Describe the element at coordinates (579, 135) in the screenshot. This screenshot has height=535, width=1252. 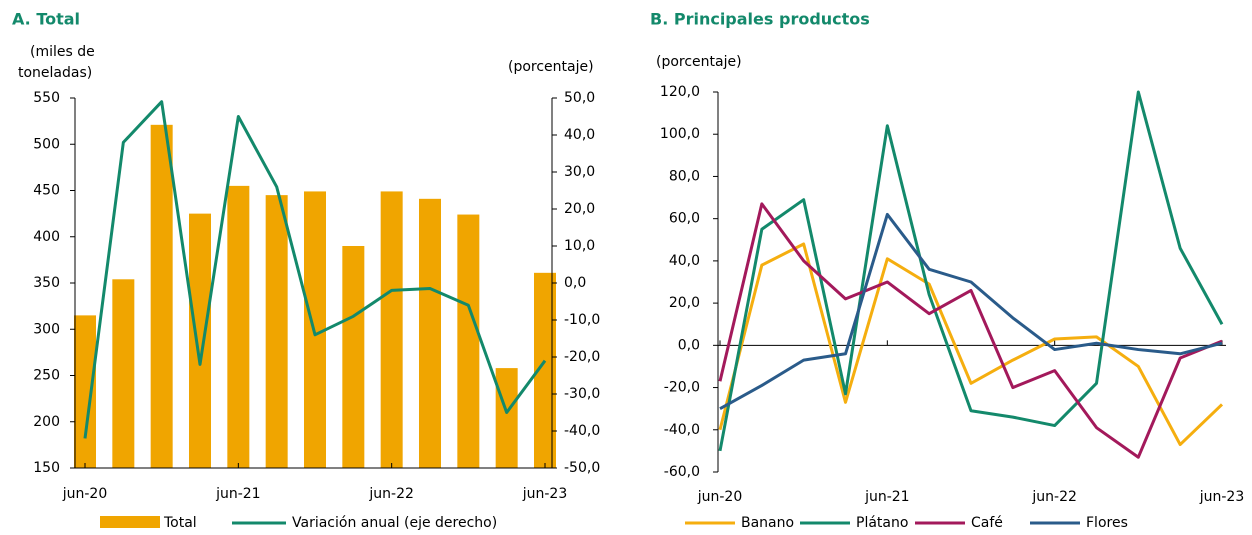
I see `y2-tick-label: 40,0` at that location.